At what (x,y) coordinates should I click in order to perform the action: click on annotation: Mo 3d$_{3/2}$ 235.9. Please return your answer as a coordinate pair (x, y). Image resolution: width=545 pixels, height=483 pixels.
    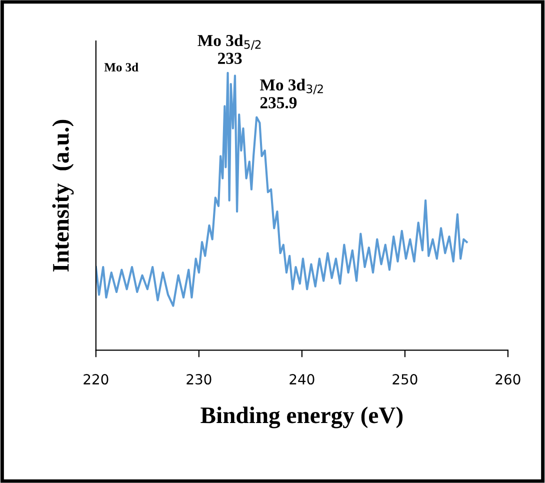
    Looking at the image, I should click on (291, 93).